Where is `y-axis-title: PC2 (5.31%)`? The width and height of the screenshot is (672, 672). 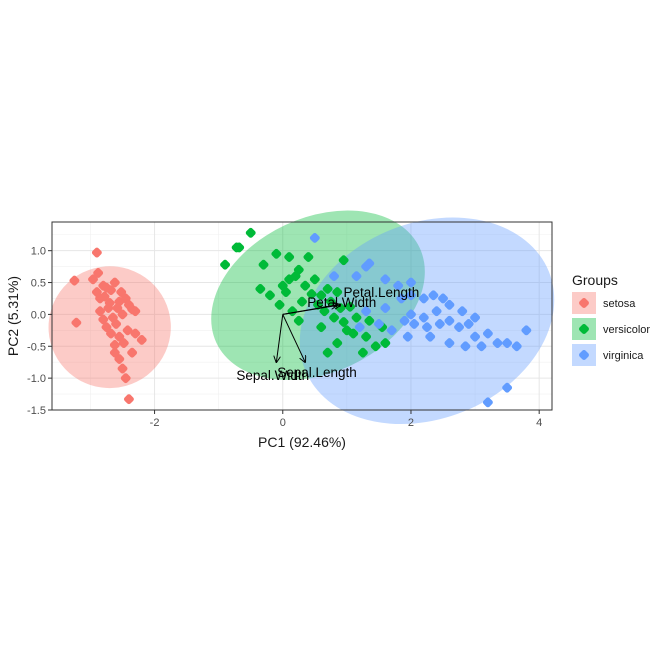
y-axis-title: PC2 (5.31%) is located at coordinates (13, 316).